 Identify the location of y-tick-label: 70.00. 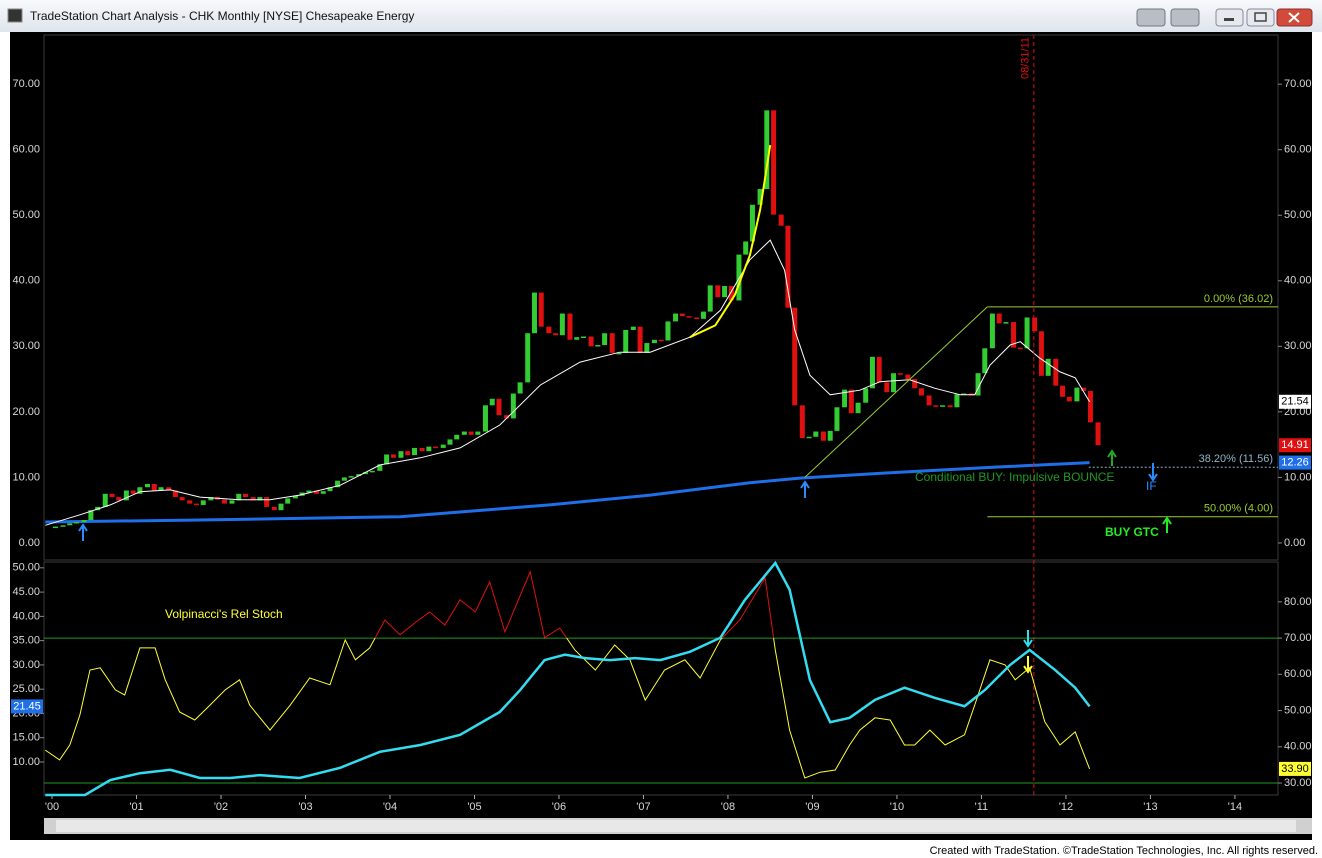
(26, 84).